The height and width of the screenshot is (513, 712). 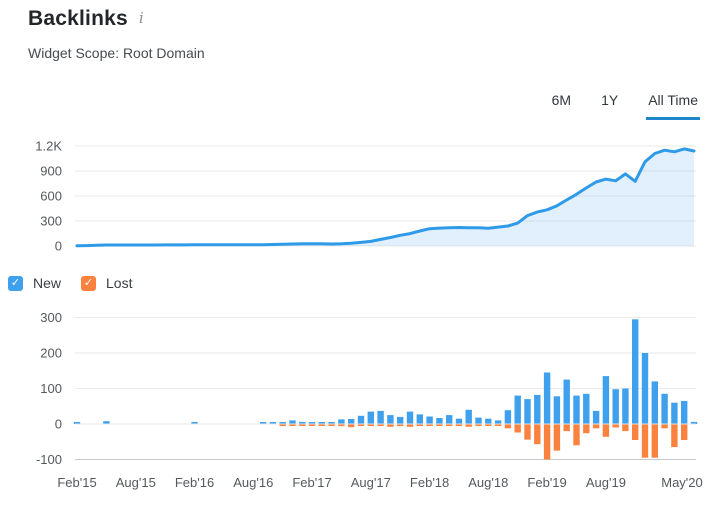 I want to click on legend-item-new: ✓ New, so click(x=34, y=283).